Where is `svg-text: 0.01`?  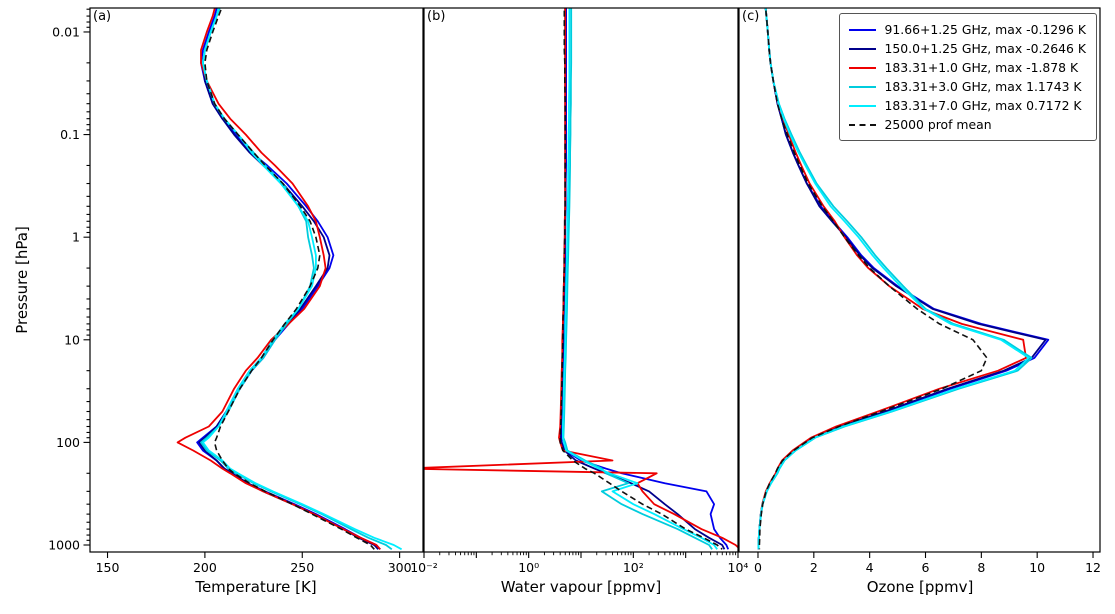 svg-text: 0.01 is located at coordinates (66, 31).